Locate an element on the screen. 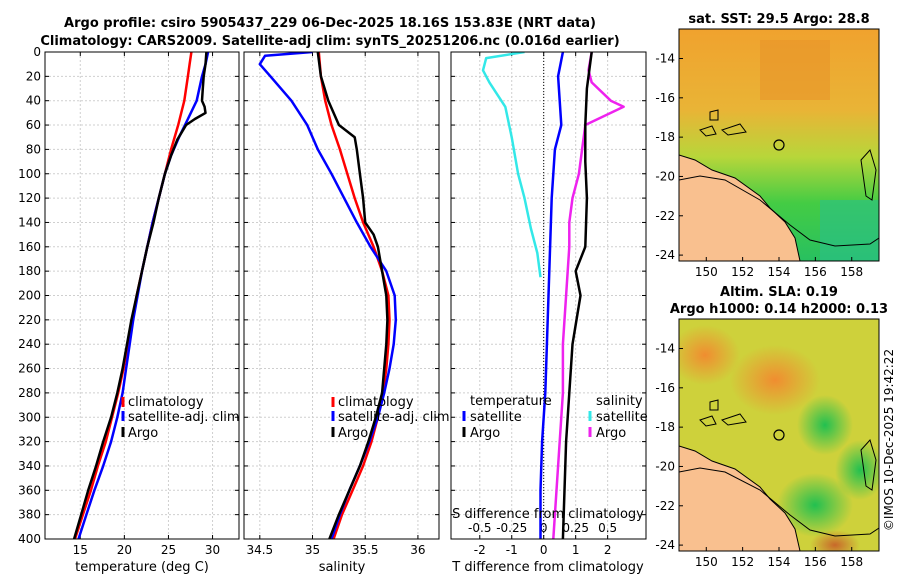 This screenshot has width=900, height=580. xtick-label: -1 is located at coordinates (512, 550).